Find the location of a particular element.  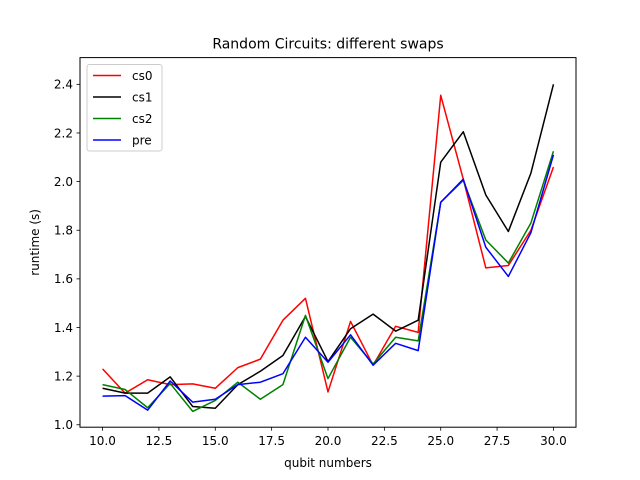

y-tick-label: 2.2 is located at coordinates (63, 133).